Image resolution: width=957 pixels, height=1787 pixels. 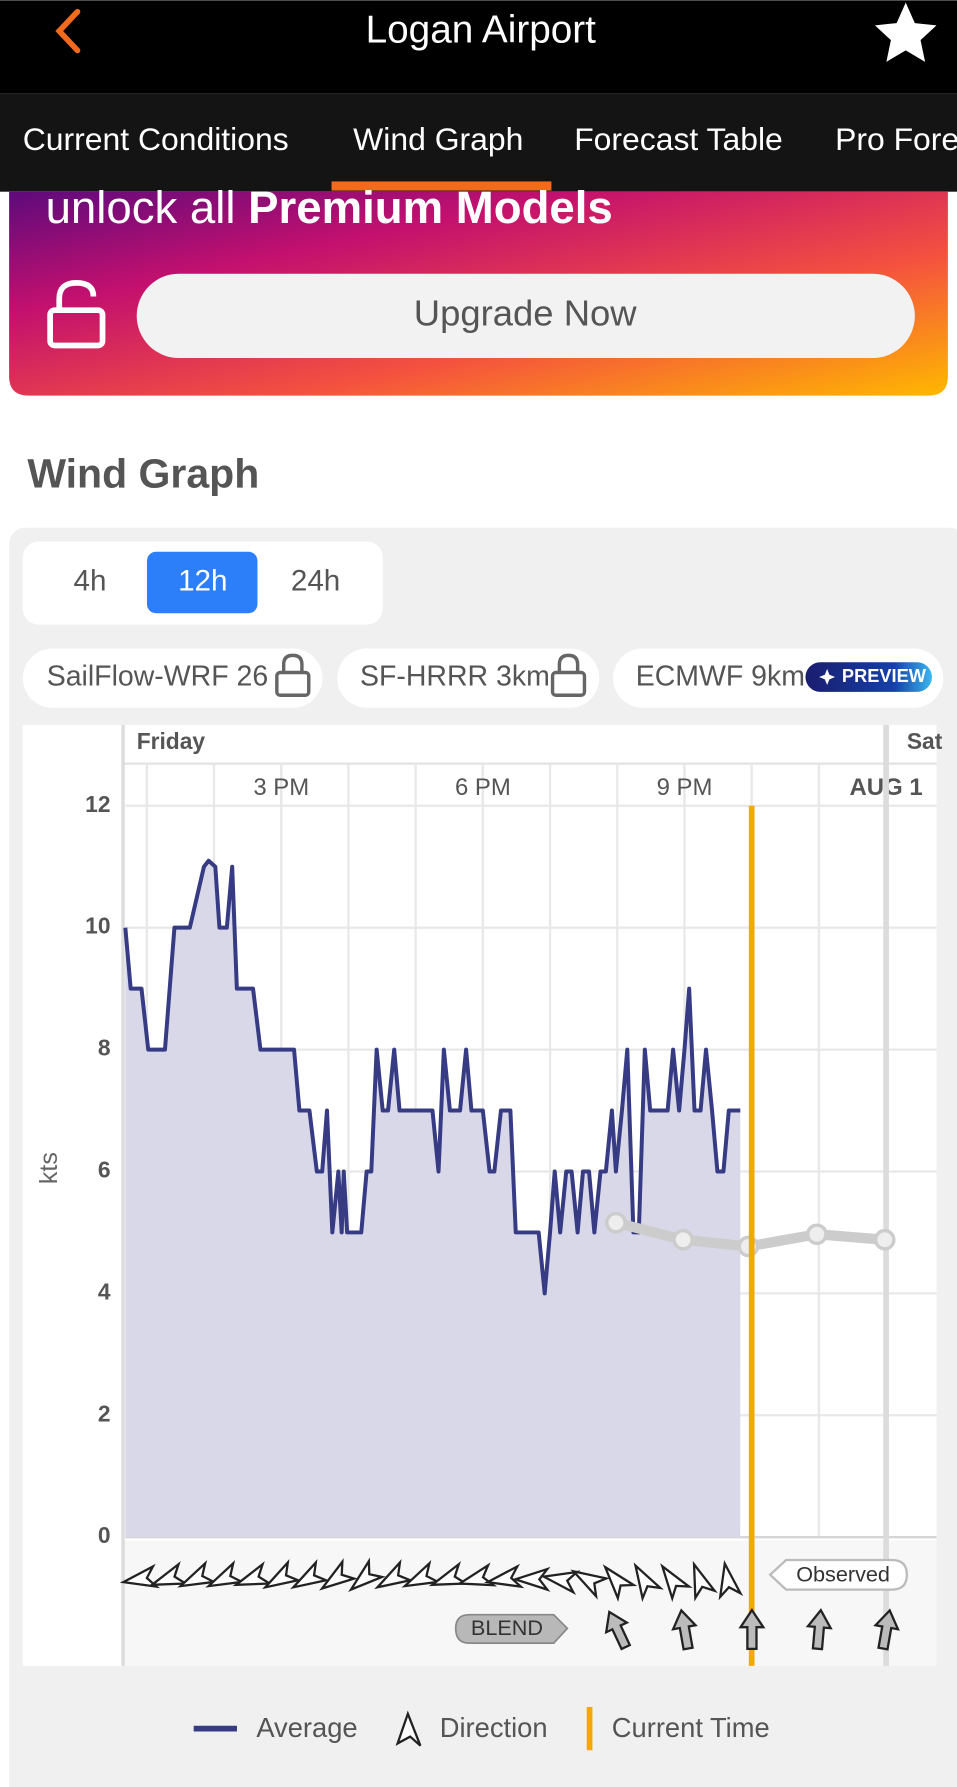 What do you see at coordinates (104, 1535) in the screenshot?
I see `y-tick-label: 0` at bounding box center [104, 1535].